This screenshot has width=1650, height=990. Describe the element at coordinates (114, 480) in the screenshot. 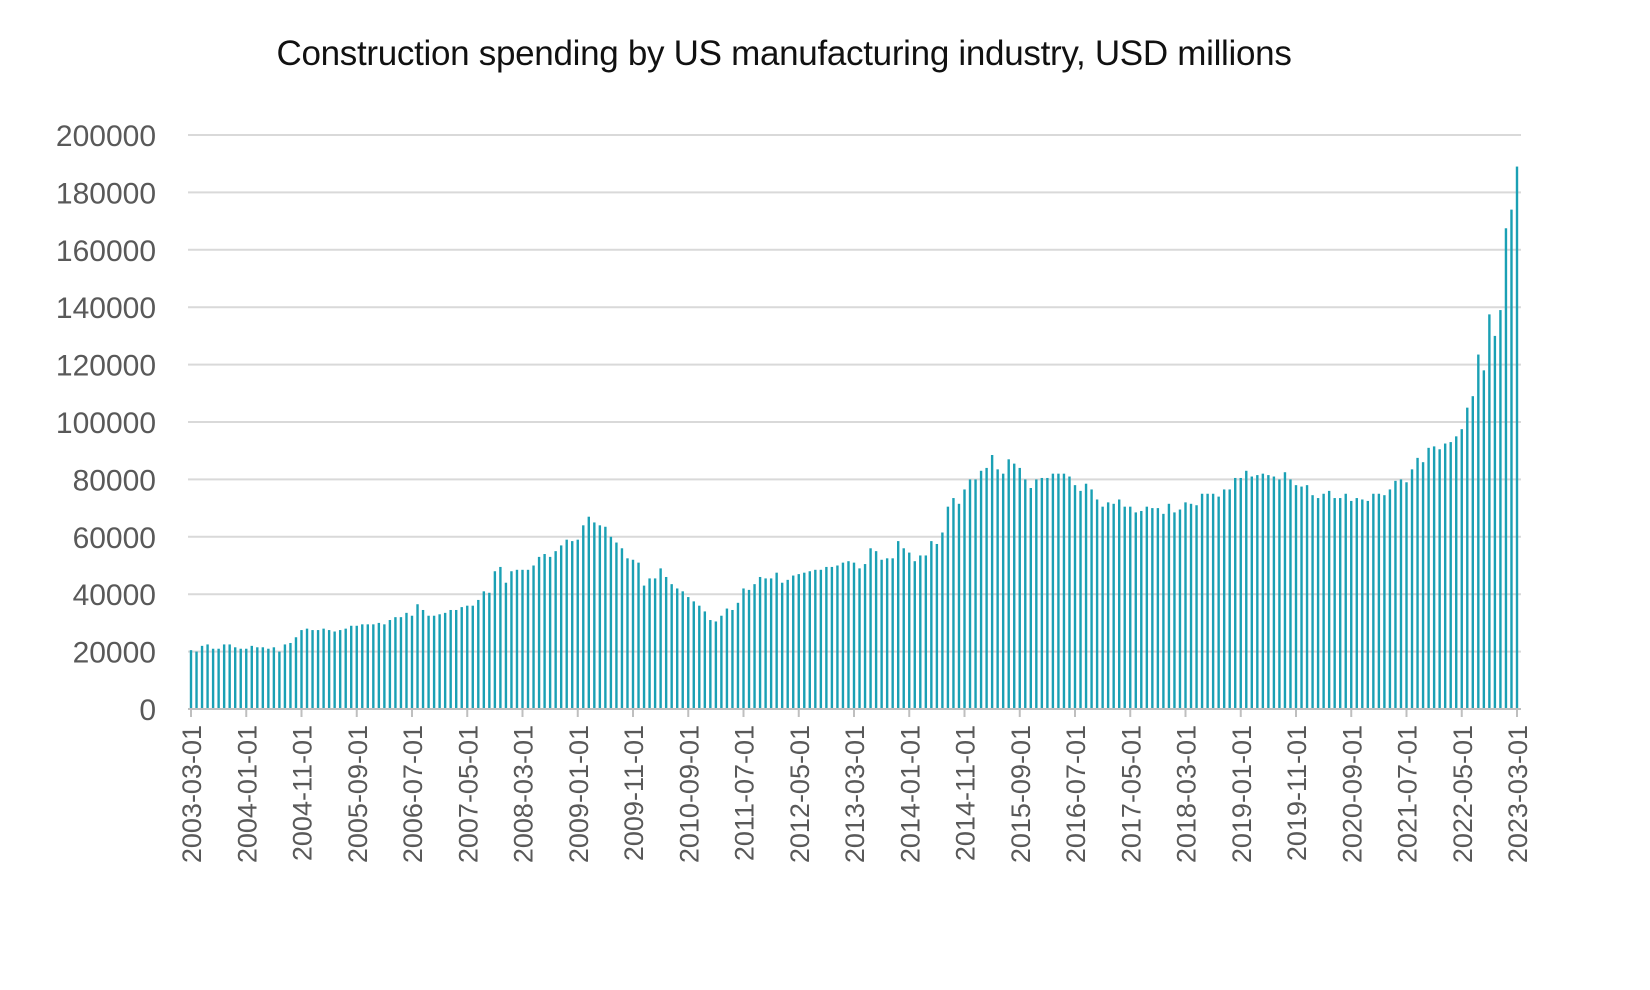

I see `y-tick-label: 80000` at that location.